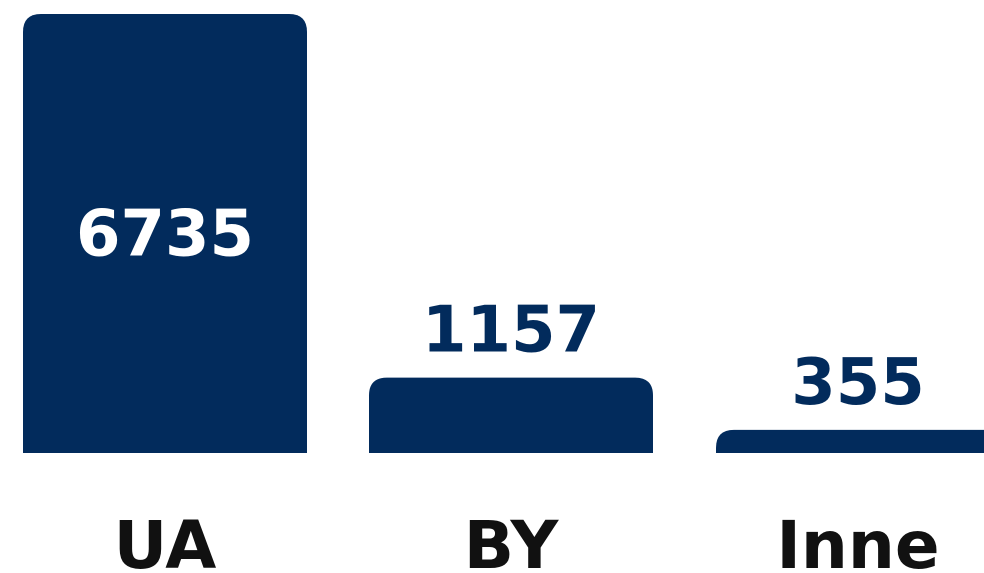 The height and width of the screenshot is (573, 984). I want to click on category-label-inne: Inne, so click(857, 540).